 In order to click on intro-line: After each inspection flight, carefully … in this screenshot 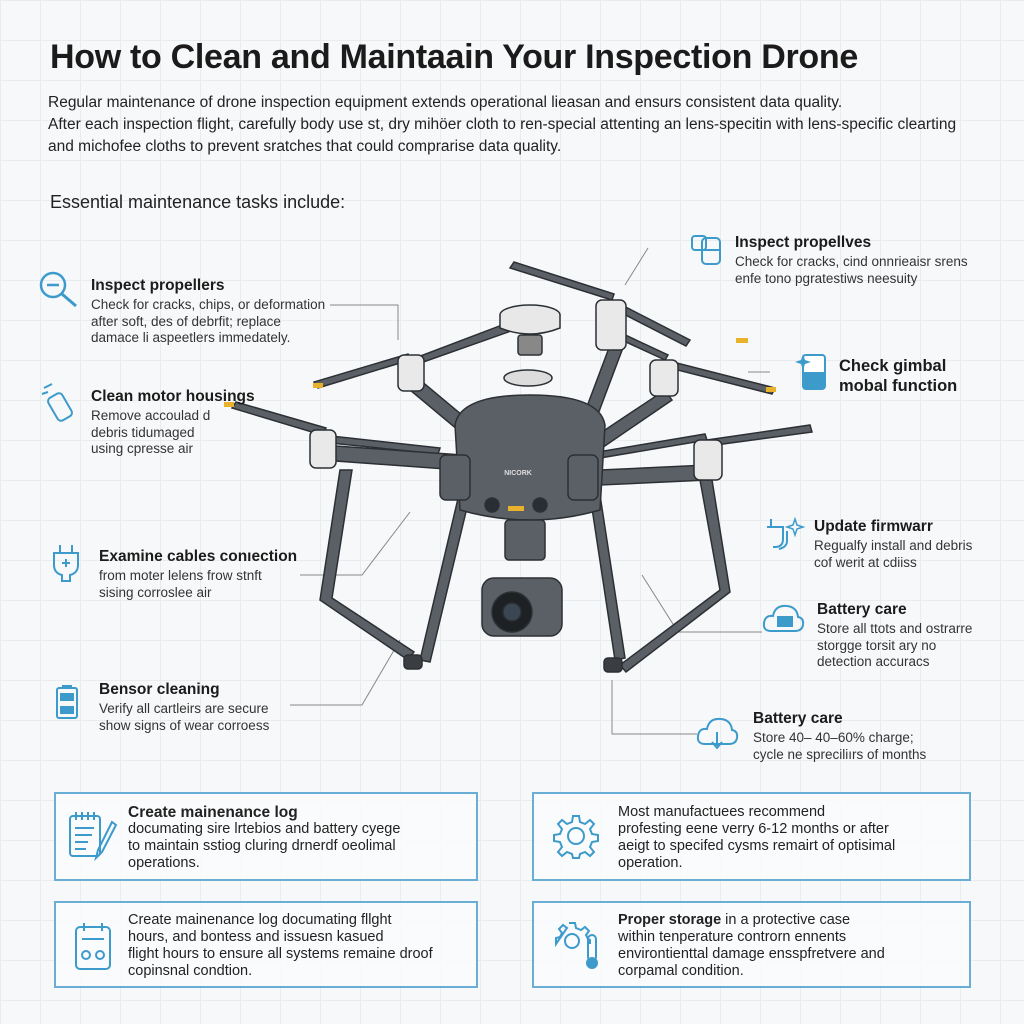, I will do `click(502, 124)`.